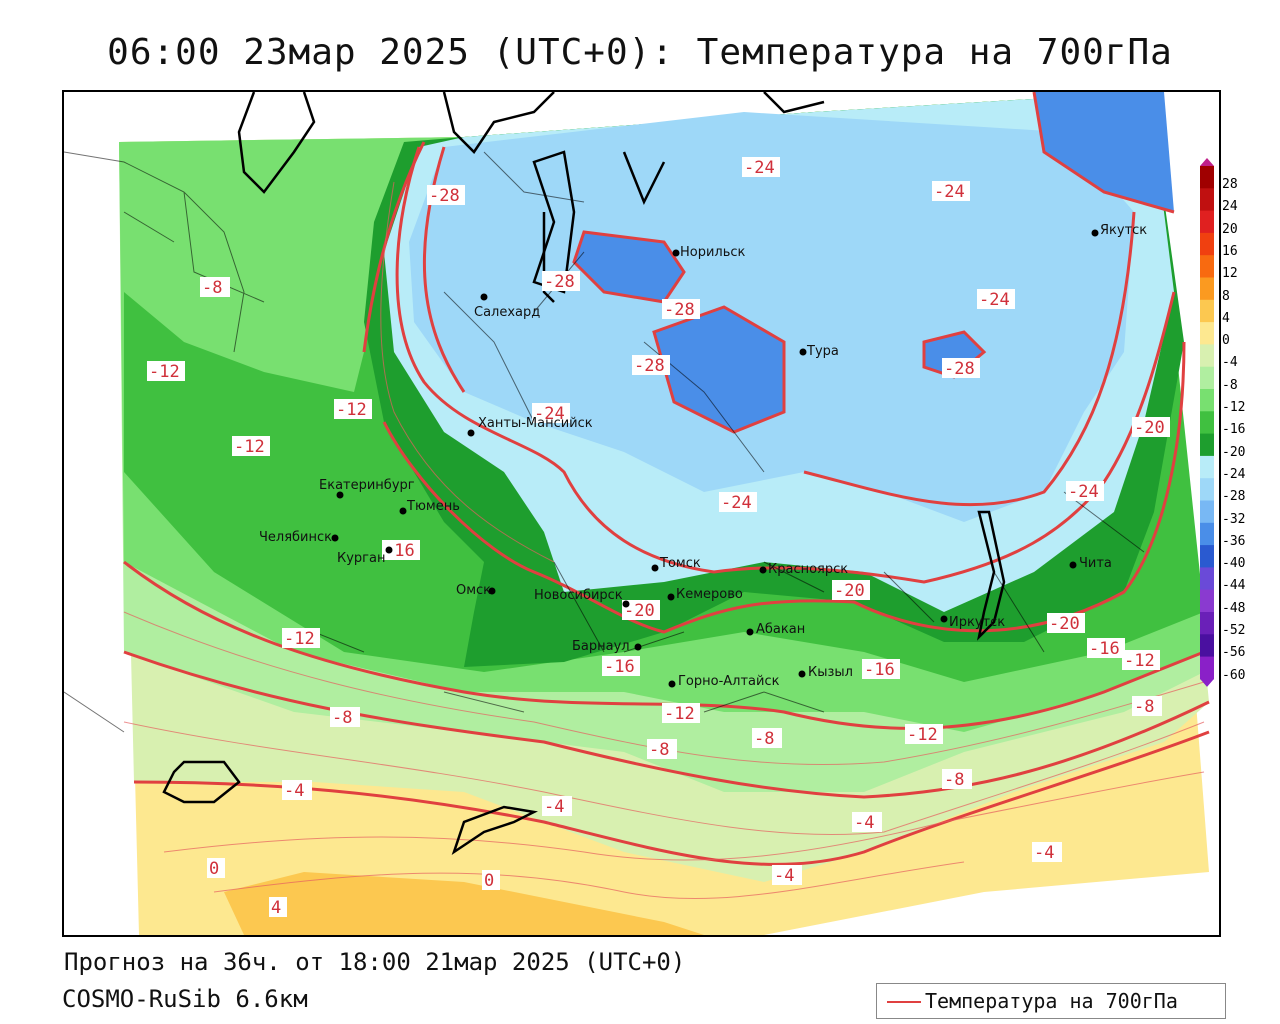  I want to click on city-label: Красноярск, so click(808, 569).